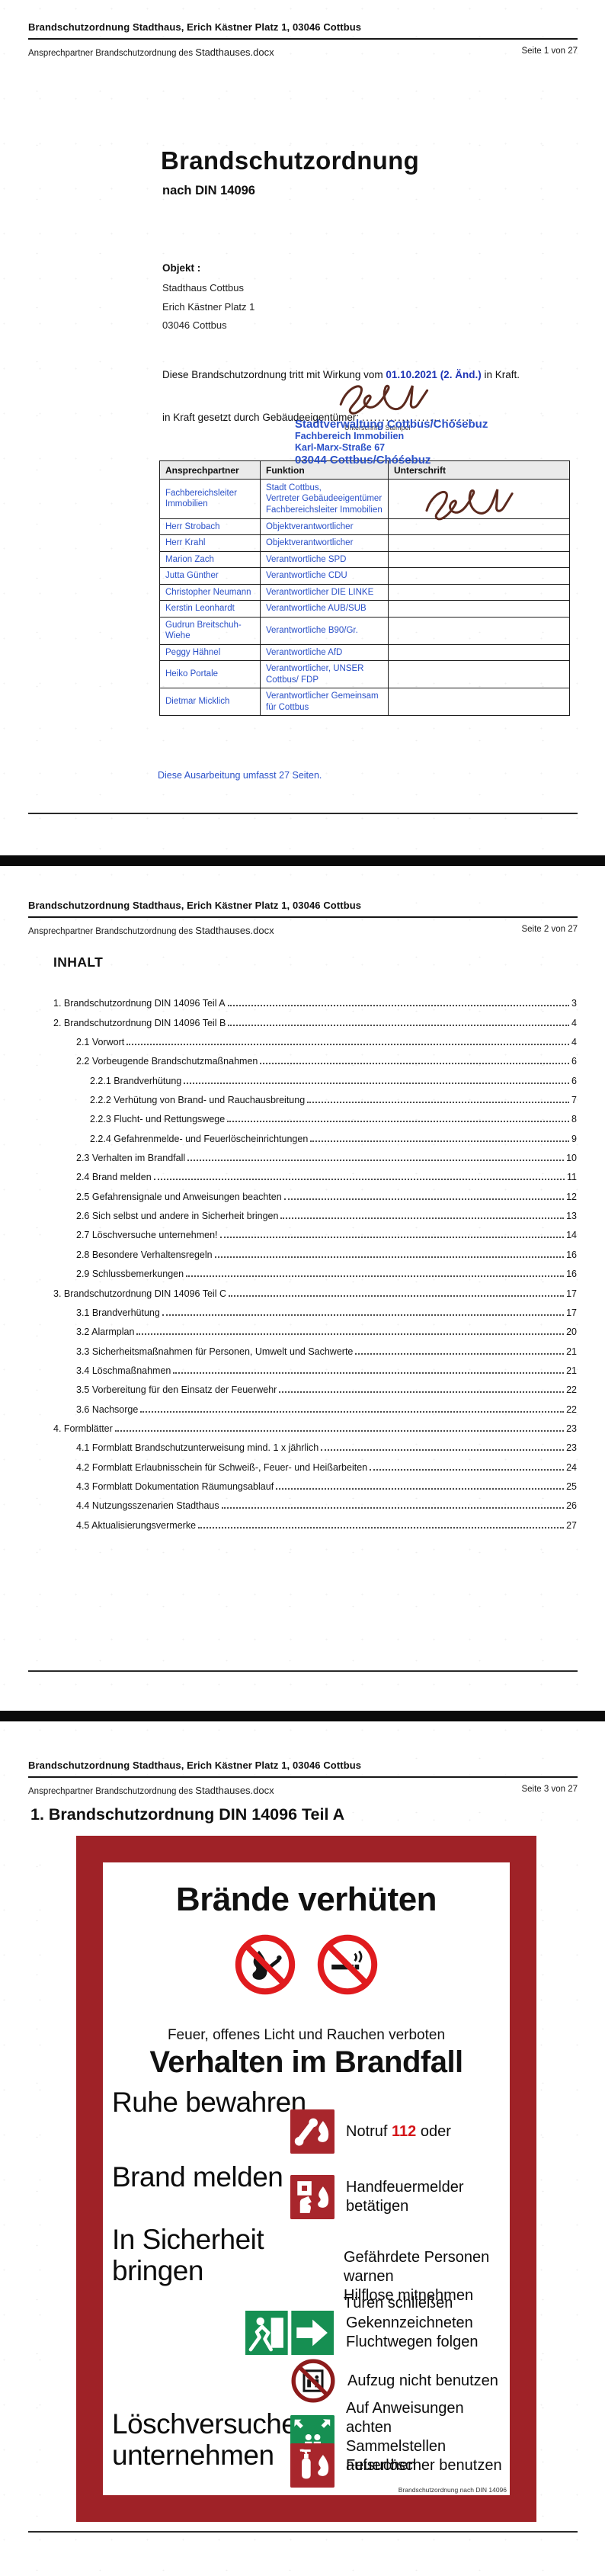  Describe the element at coordinates (571, 1409) in the screenshot. I see `toc-item-page: 22` at that location.